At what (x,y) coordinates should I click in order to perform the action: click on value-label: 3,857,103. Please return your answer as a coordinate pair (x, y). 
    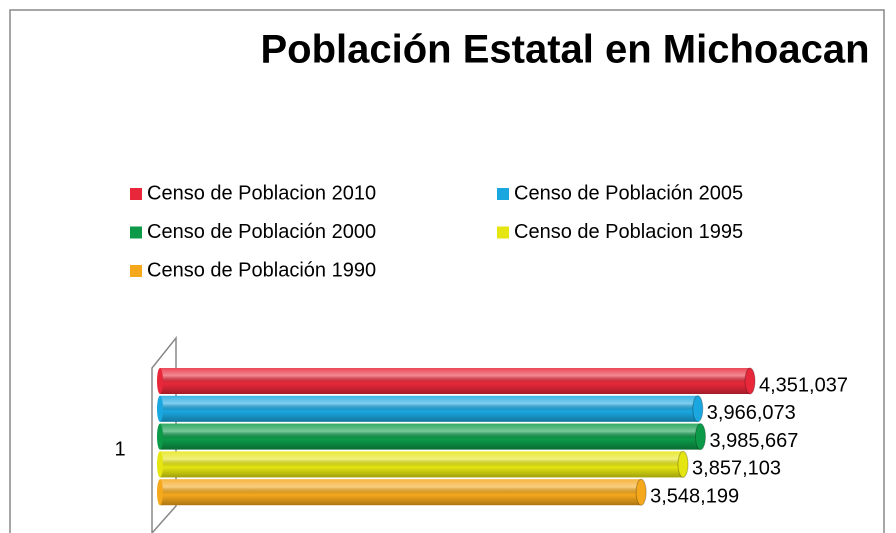
    Looking at the image, I should click on (736, 469).